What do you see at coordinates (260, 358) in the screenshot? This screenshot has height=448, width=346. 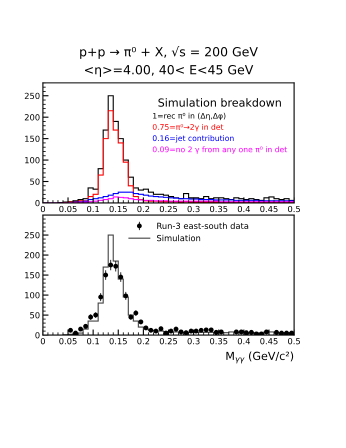 I see `x-axis-title: M$_{γγ}$ (GeV/c²)` at bounding box center [260, 358].